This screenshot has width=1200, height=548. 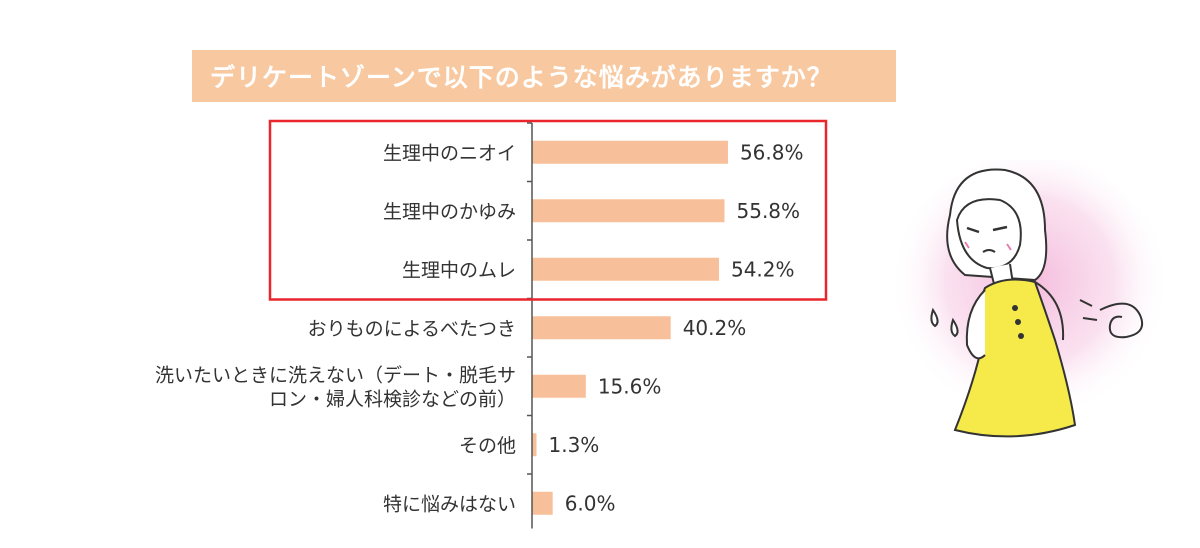 What do you see at coordinates (772, 152) in the screenshot?
I see `data-label: 56.8%` at bounding box center [772, 152].